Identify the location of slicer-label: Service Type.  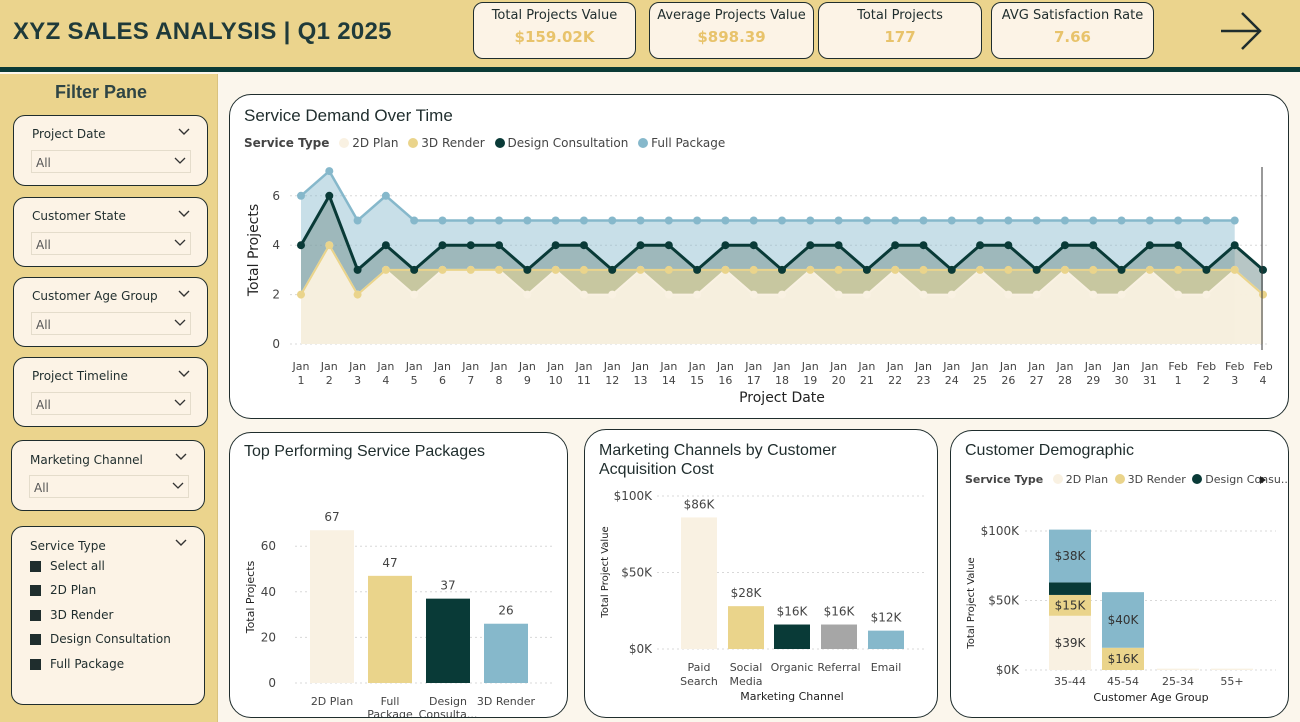
(68, 546).